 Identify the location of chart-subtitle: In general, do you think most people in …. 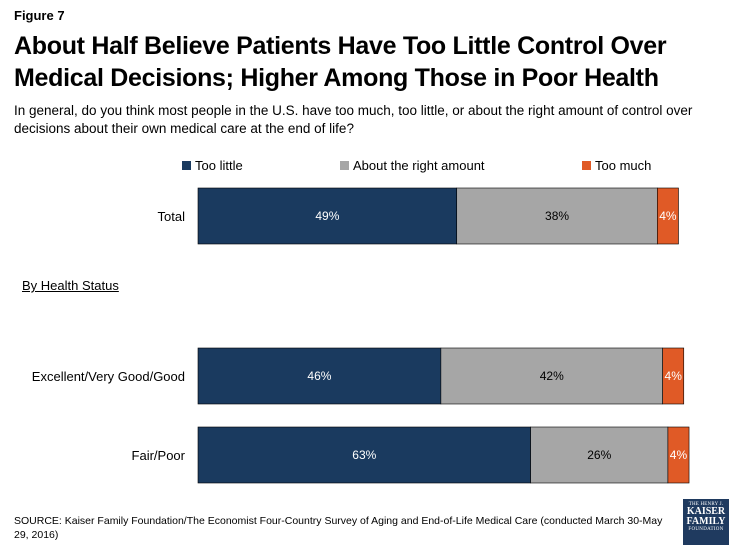
(353, 119).